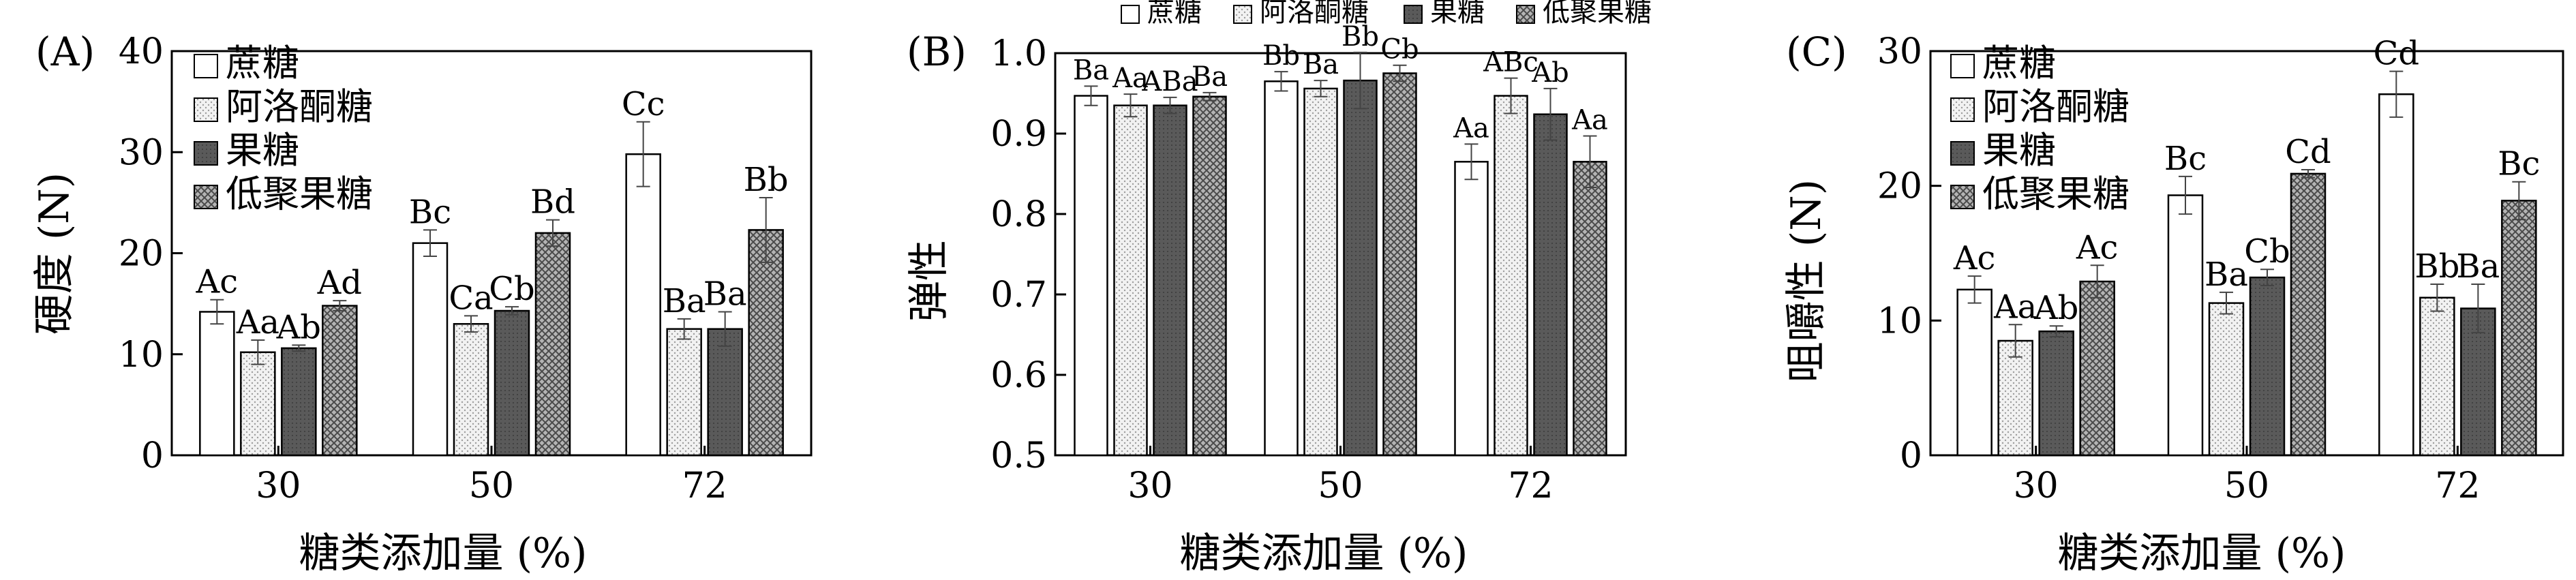  I want to click on panel-label-b: (B), so click(937, 52).